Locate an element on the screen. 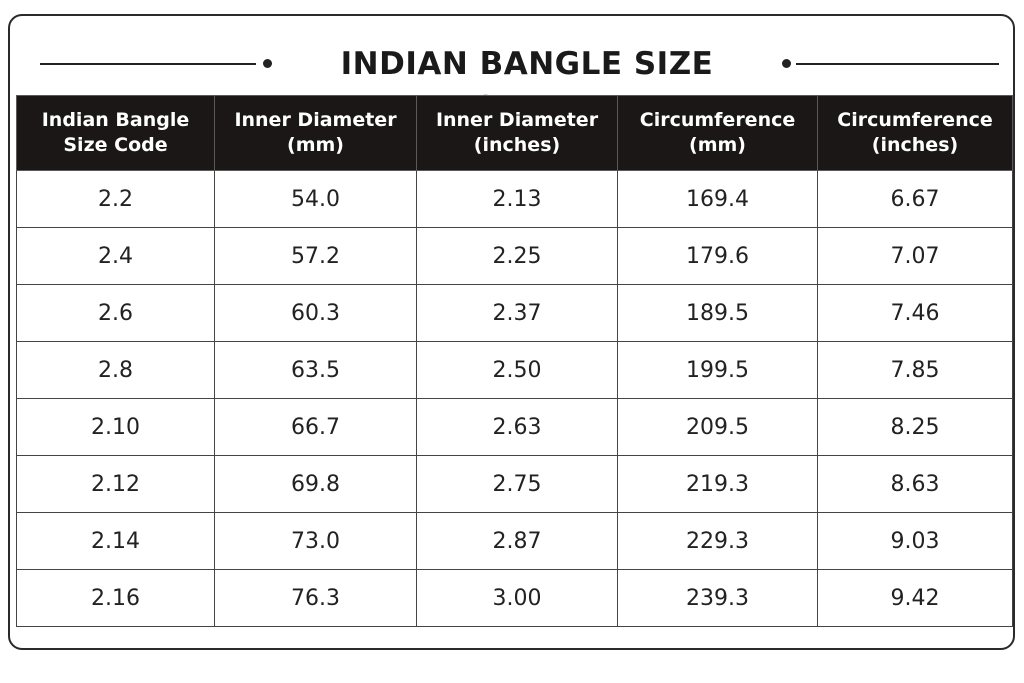  cell-circumference-mm: 239.3 is located at coordinates (717, 598).